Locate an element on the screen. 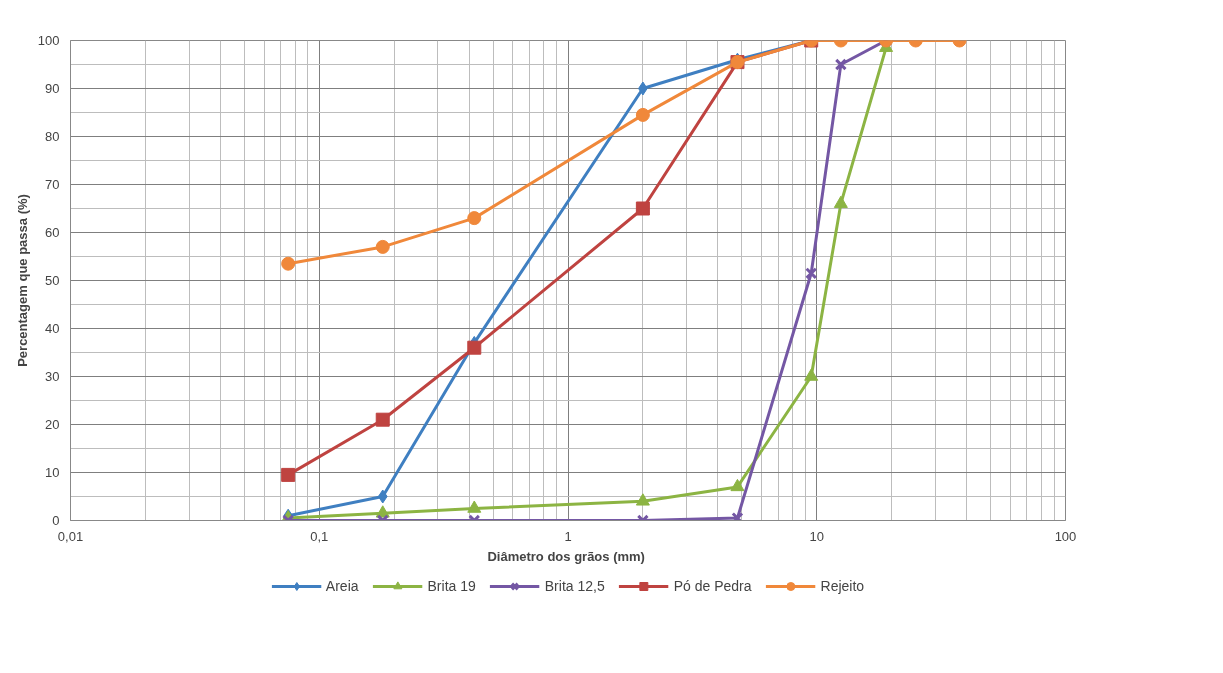 The height and width of the screenshot is (673, 1223). x-axis-title: Diâmetro dos grãos (mm) is located at coordinates (566, 556).